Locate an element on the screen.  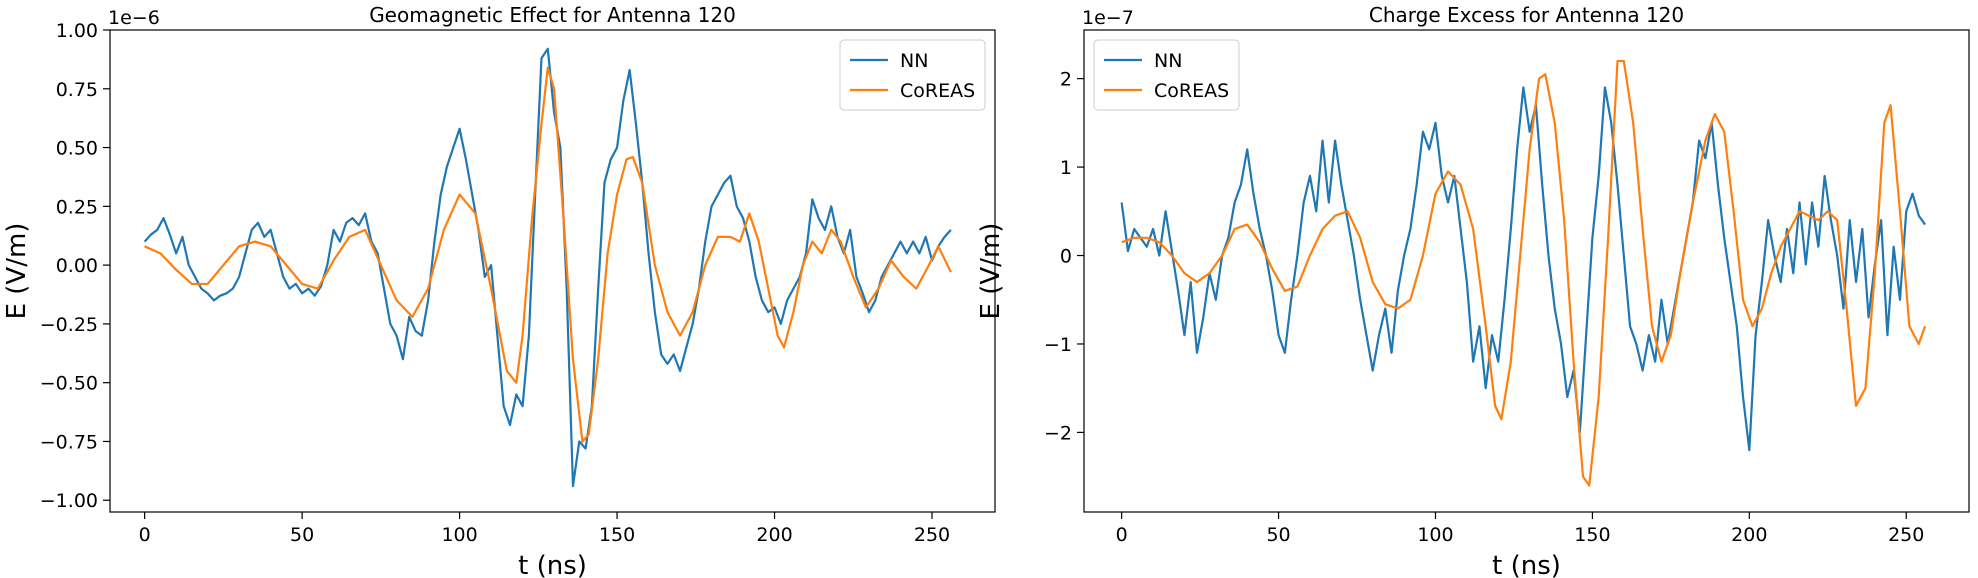
y-tick-label: 0.00 is located at coordinates (77, 266).